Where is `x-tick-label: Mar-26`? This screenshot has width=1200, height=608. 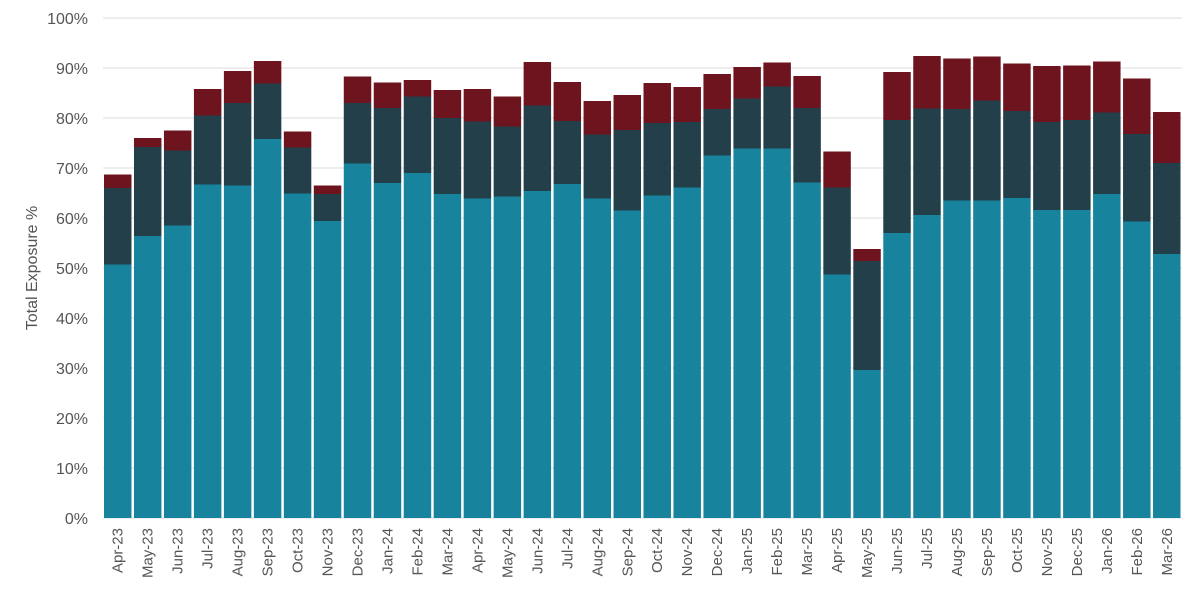
x-tick-label: Mar-26 is located at coordinates (1167, 552).